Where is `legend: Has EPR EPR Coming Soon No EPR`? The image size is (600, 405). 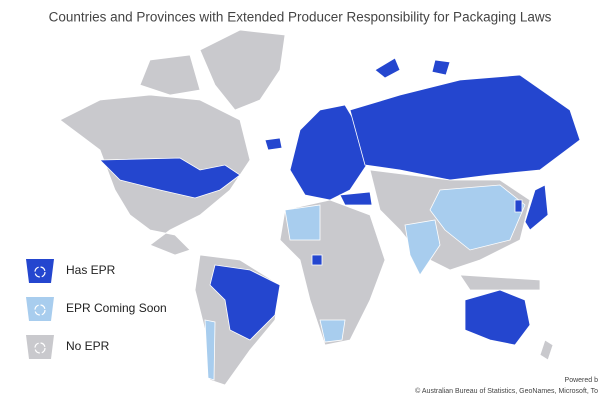
legend: Has EPR EPR Coming Soon No EPR is located at coordinates (96, 309).